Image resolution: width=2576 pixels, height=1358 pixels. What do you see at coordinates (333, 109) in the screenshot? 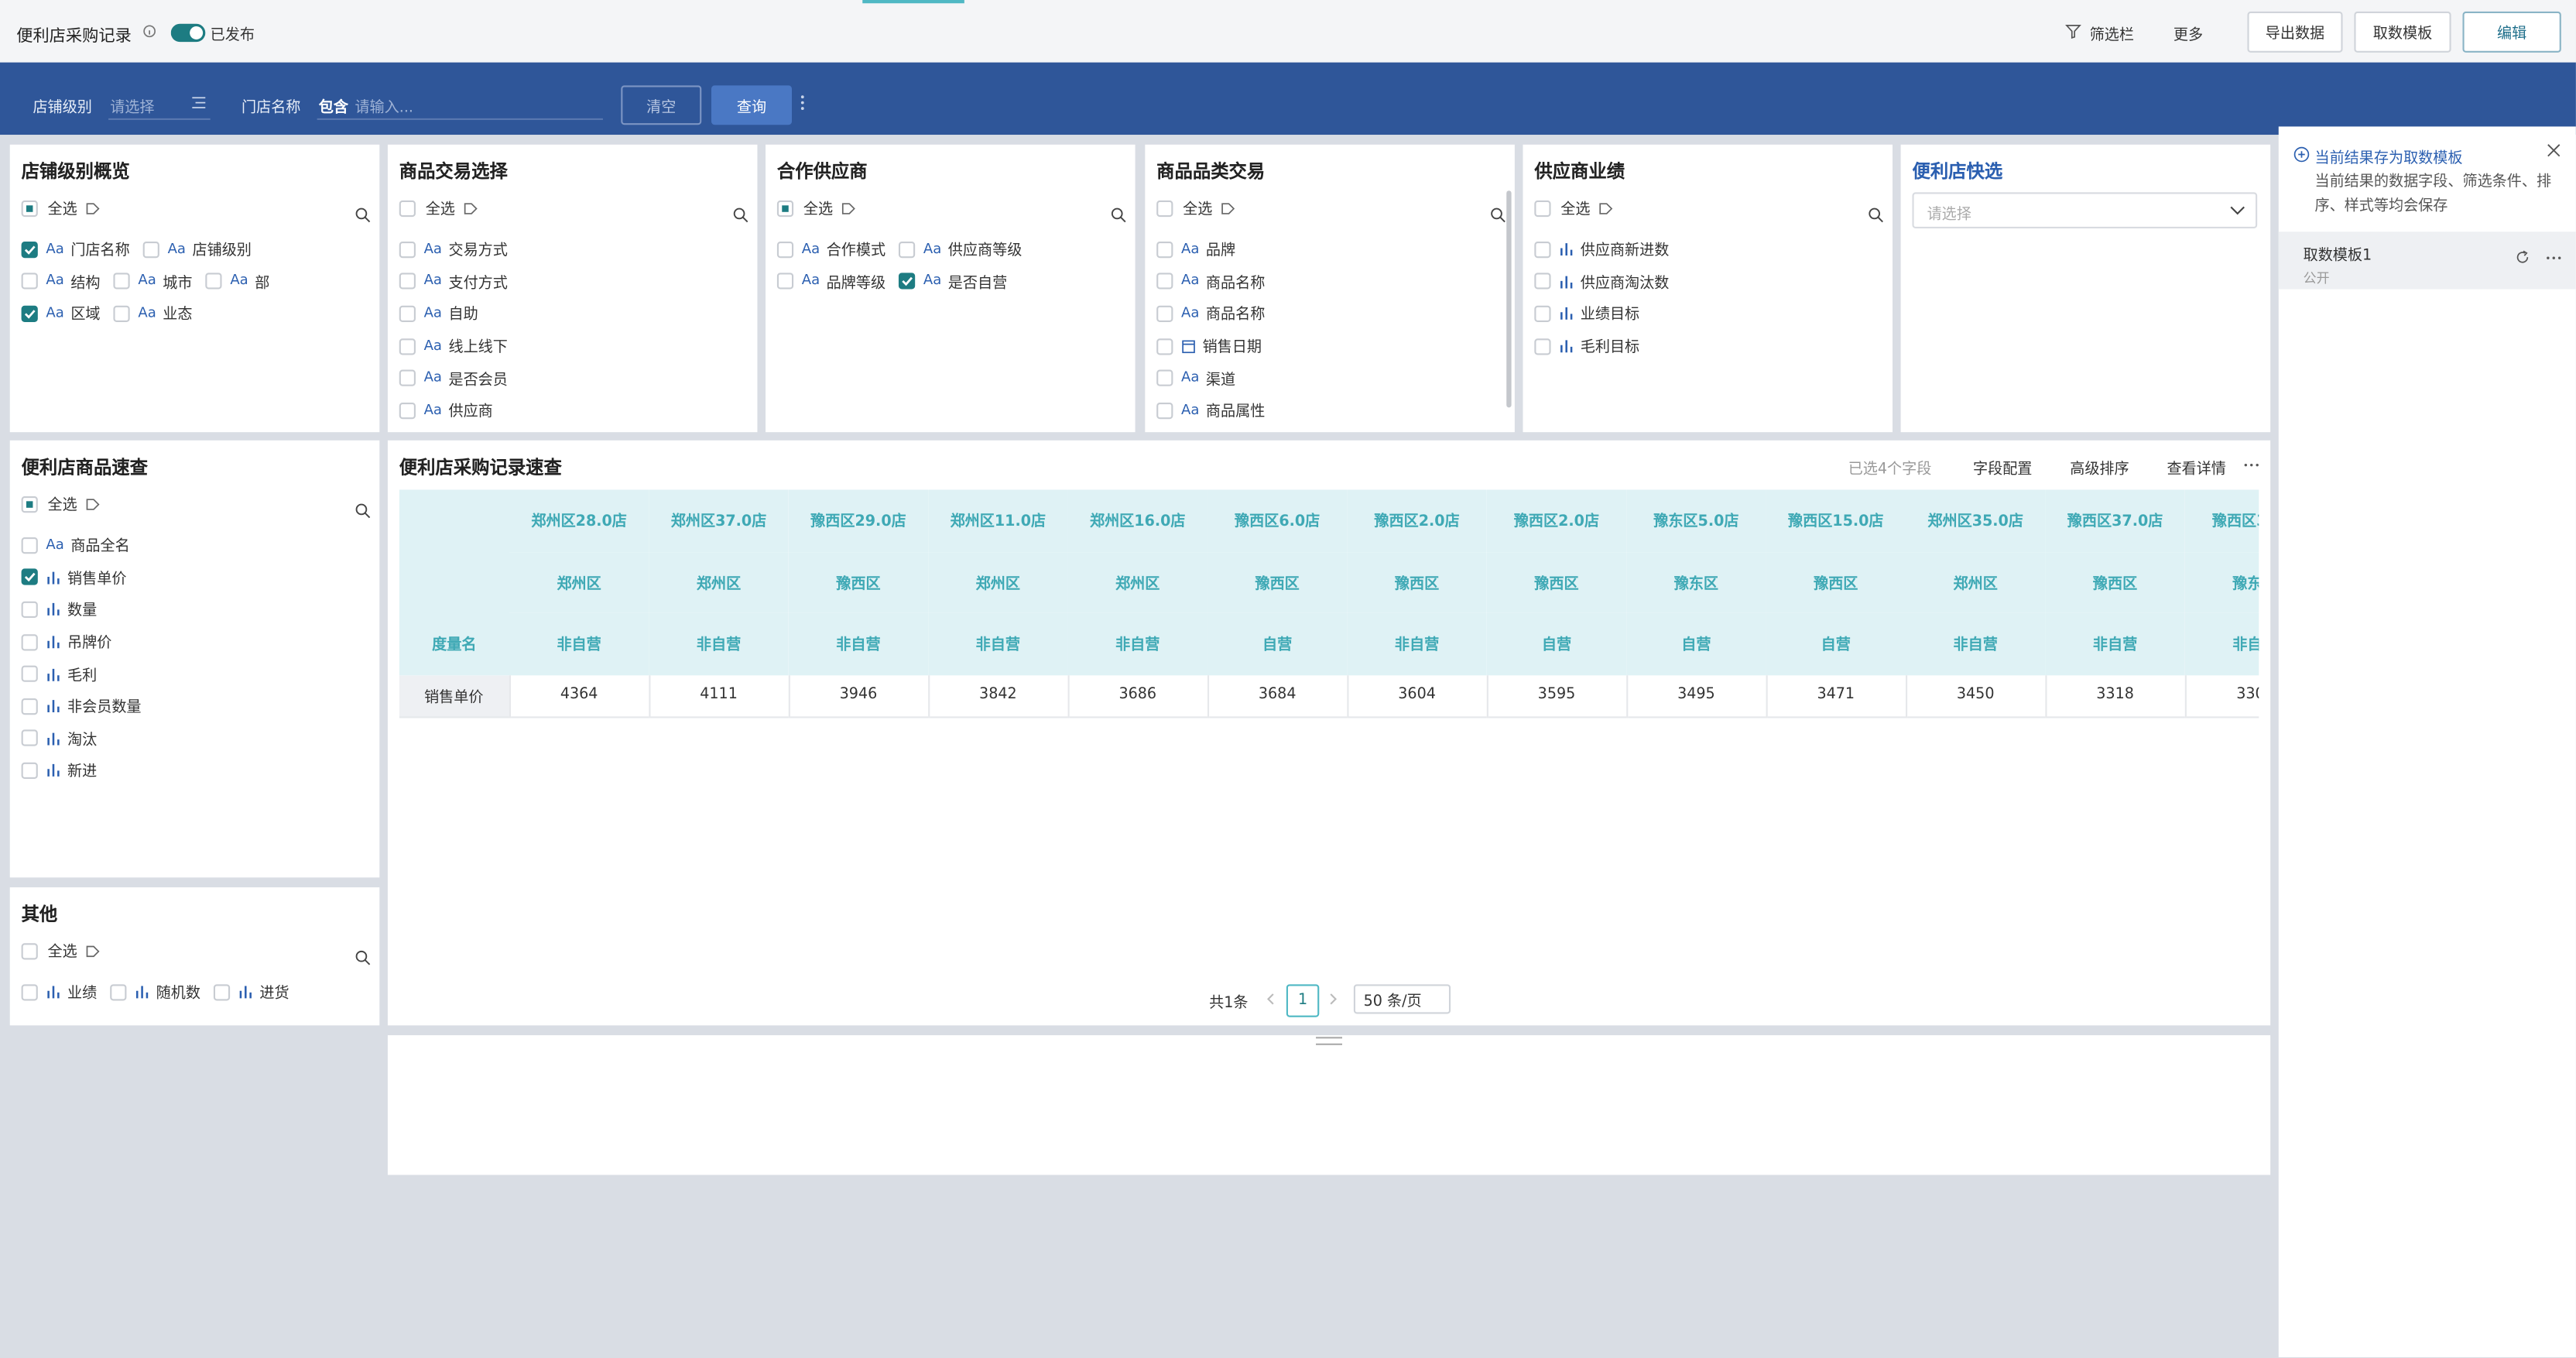
I see `filter-operator: 包含` at bounding box center [333, 109].